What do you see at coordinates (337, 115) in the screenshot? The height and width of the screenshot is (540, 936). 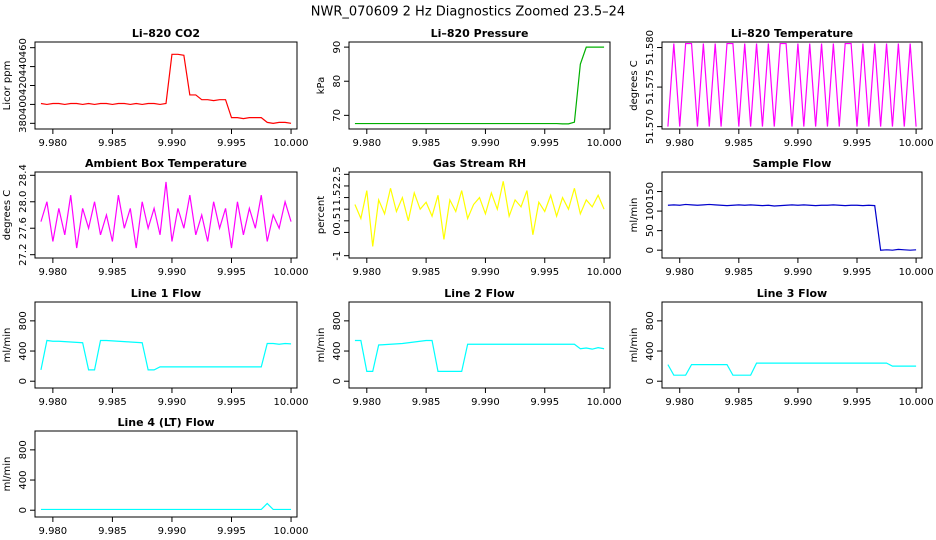 I see `y-tick-label: 70` at bounding box center [337, 115].